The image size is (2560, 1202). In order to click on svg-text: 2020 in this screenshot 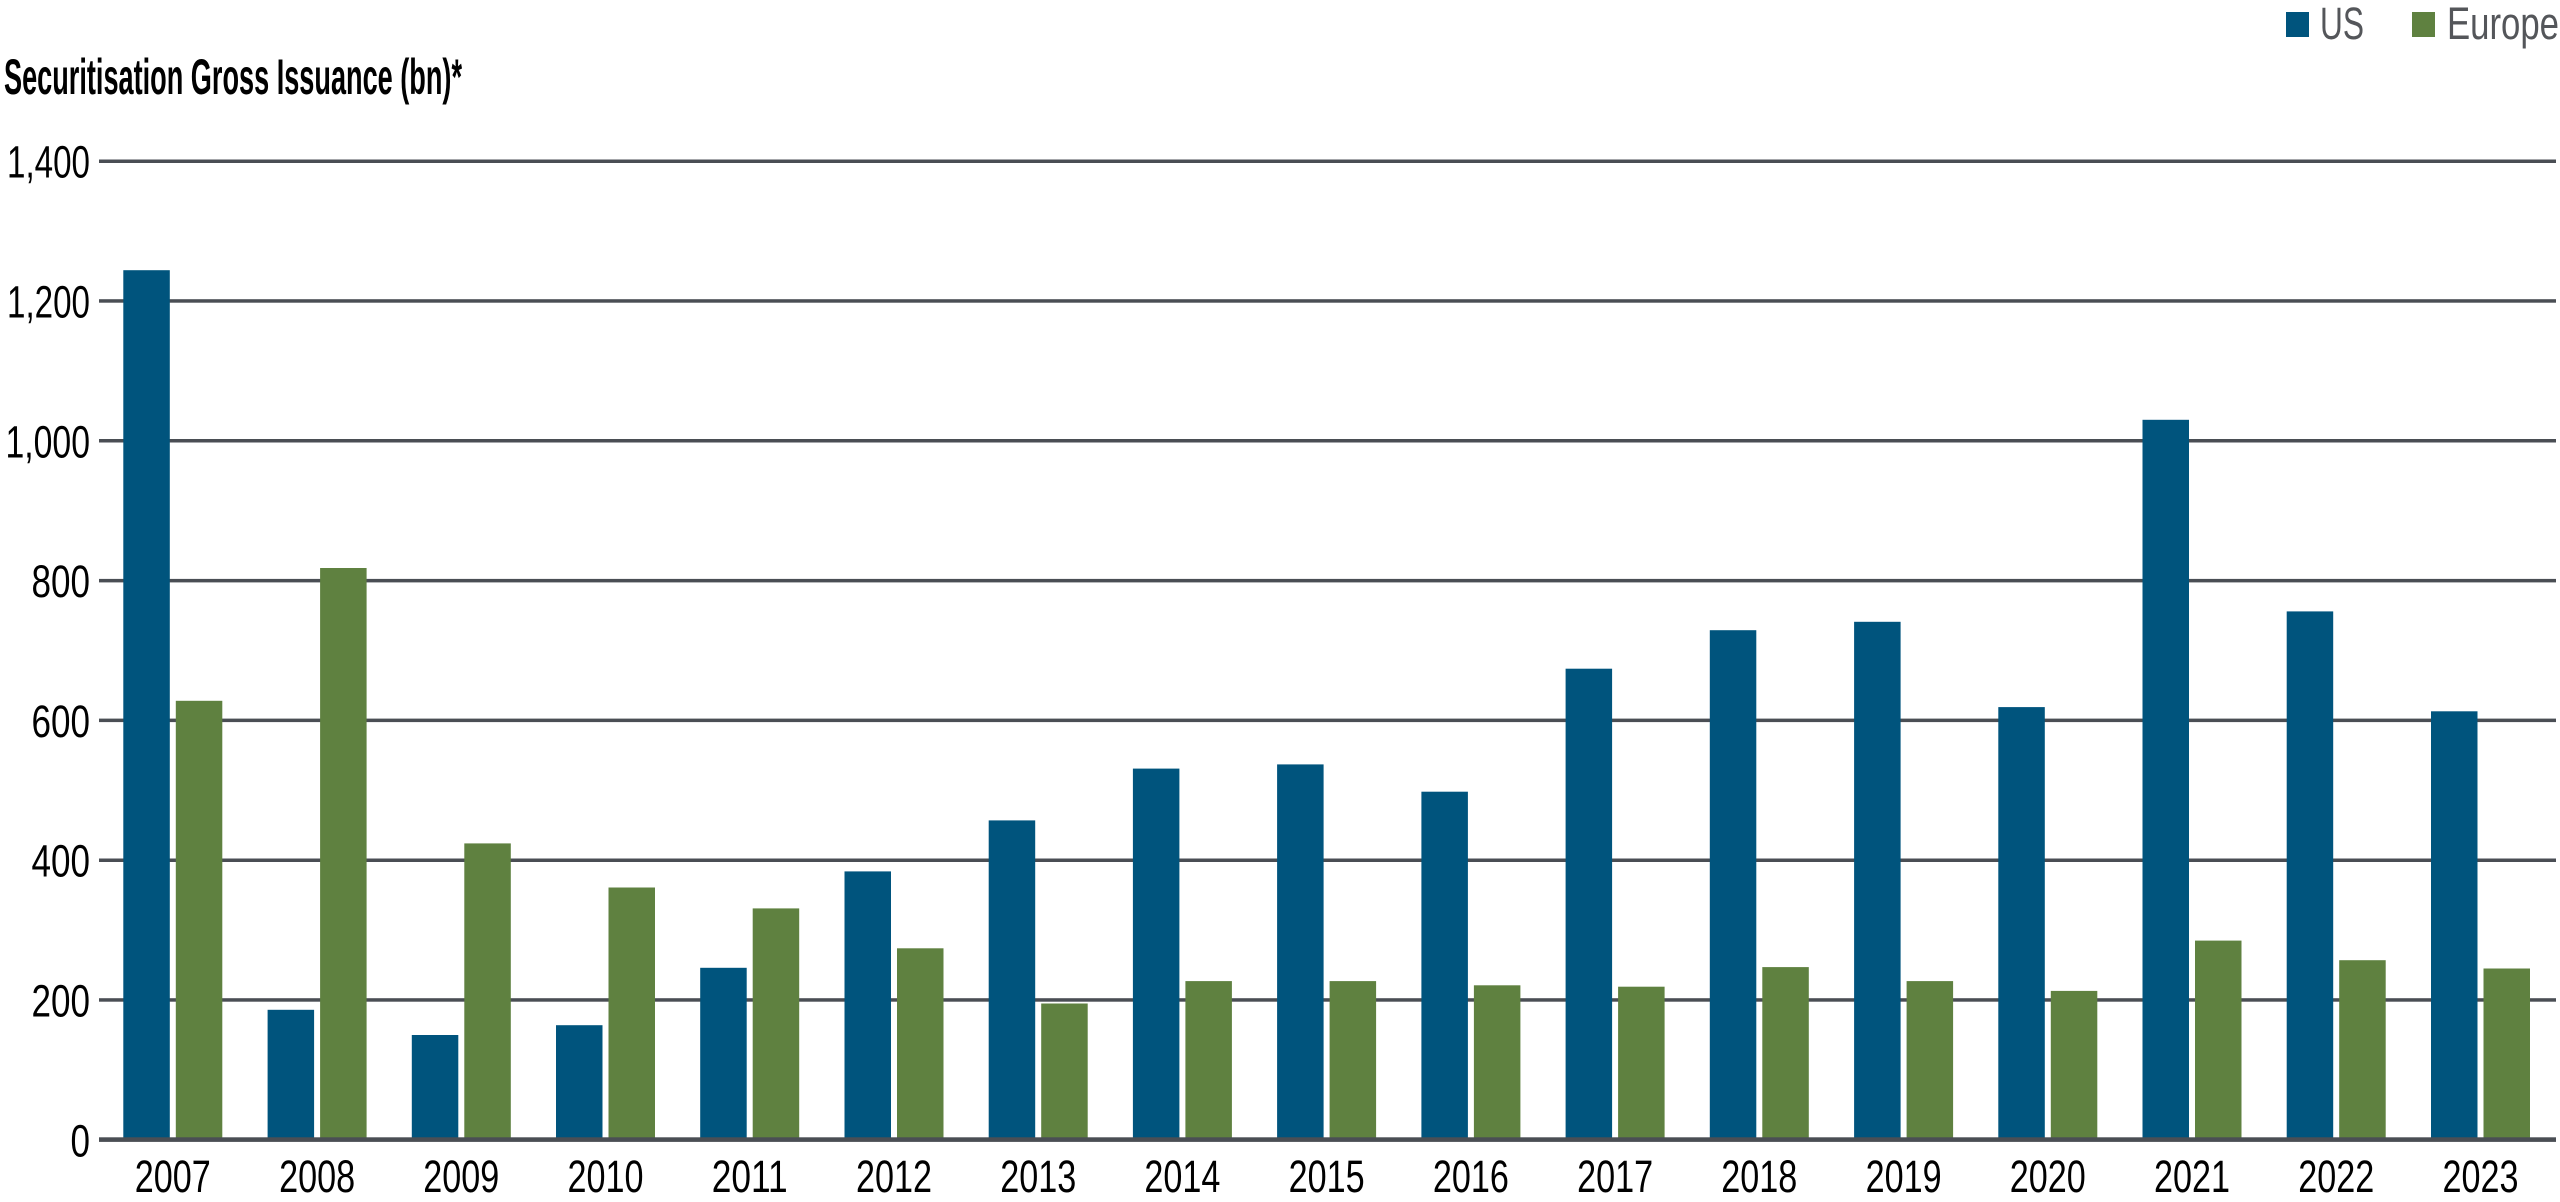, I will do `click(2048, 1176)`.